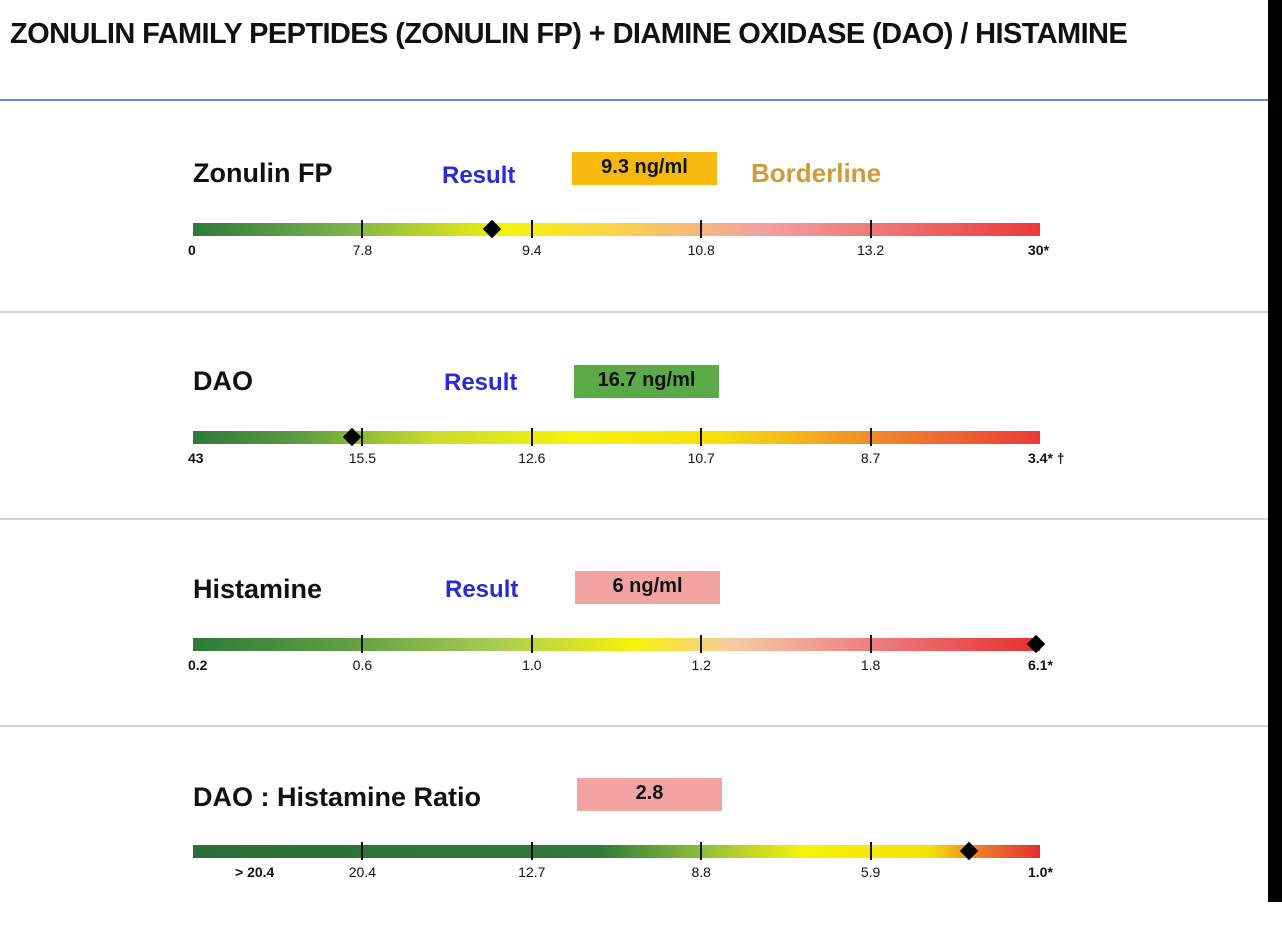  What do you see at coordinates (870, 458) in the screenshot?
I see `gauge-tick-label: 8.7` at bounding box center [870, 458].